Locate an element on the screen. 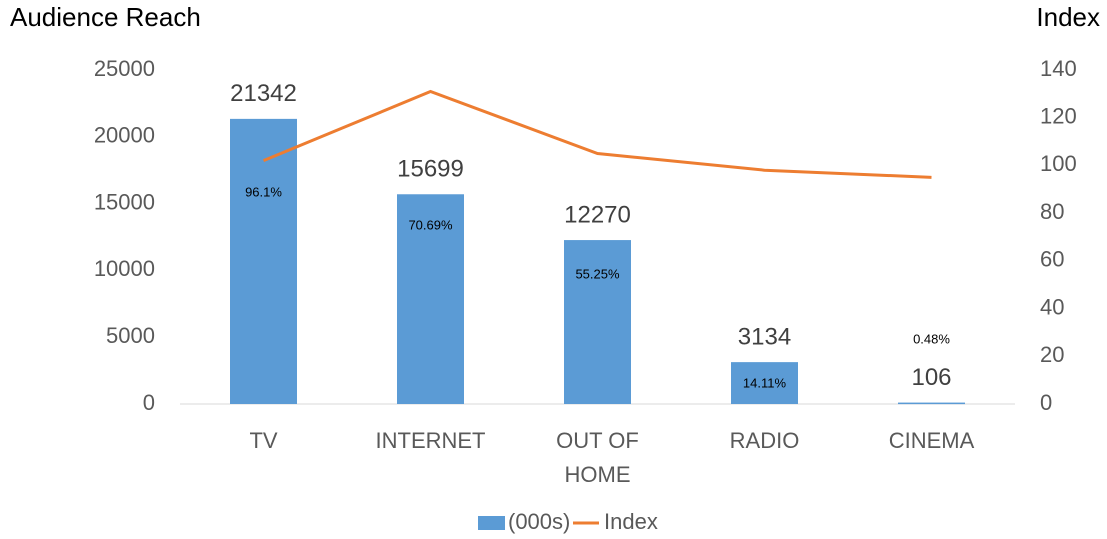  share-label: 14.11% is located at coordinates (765, 382).